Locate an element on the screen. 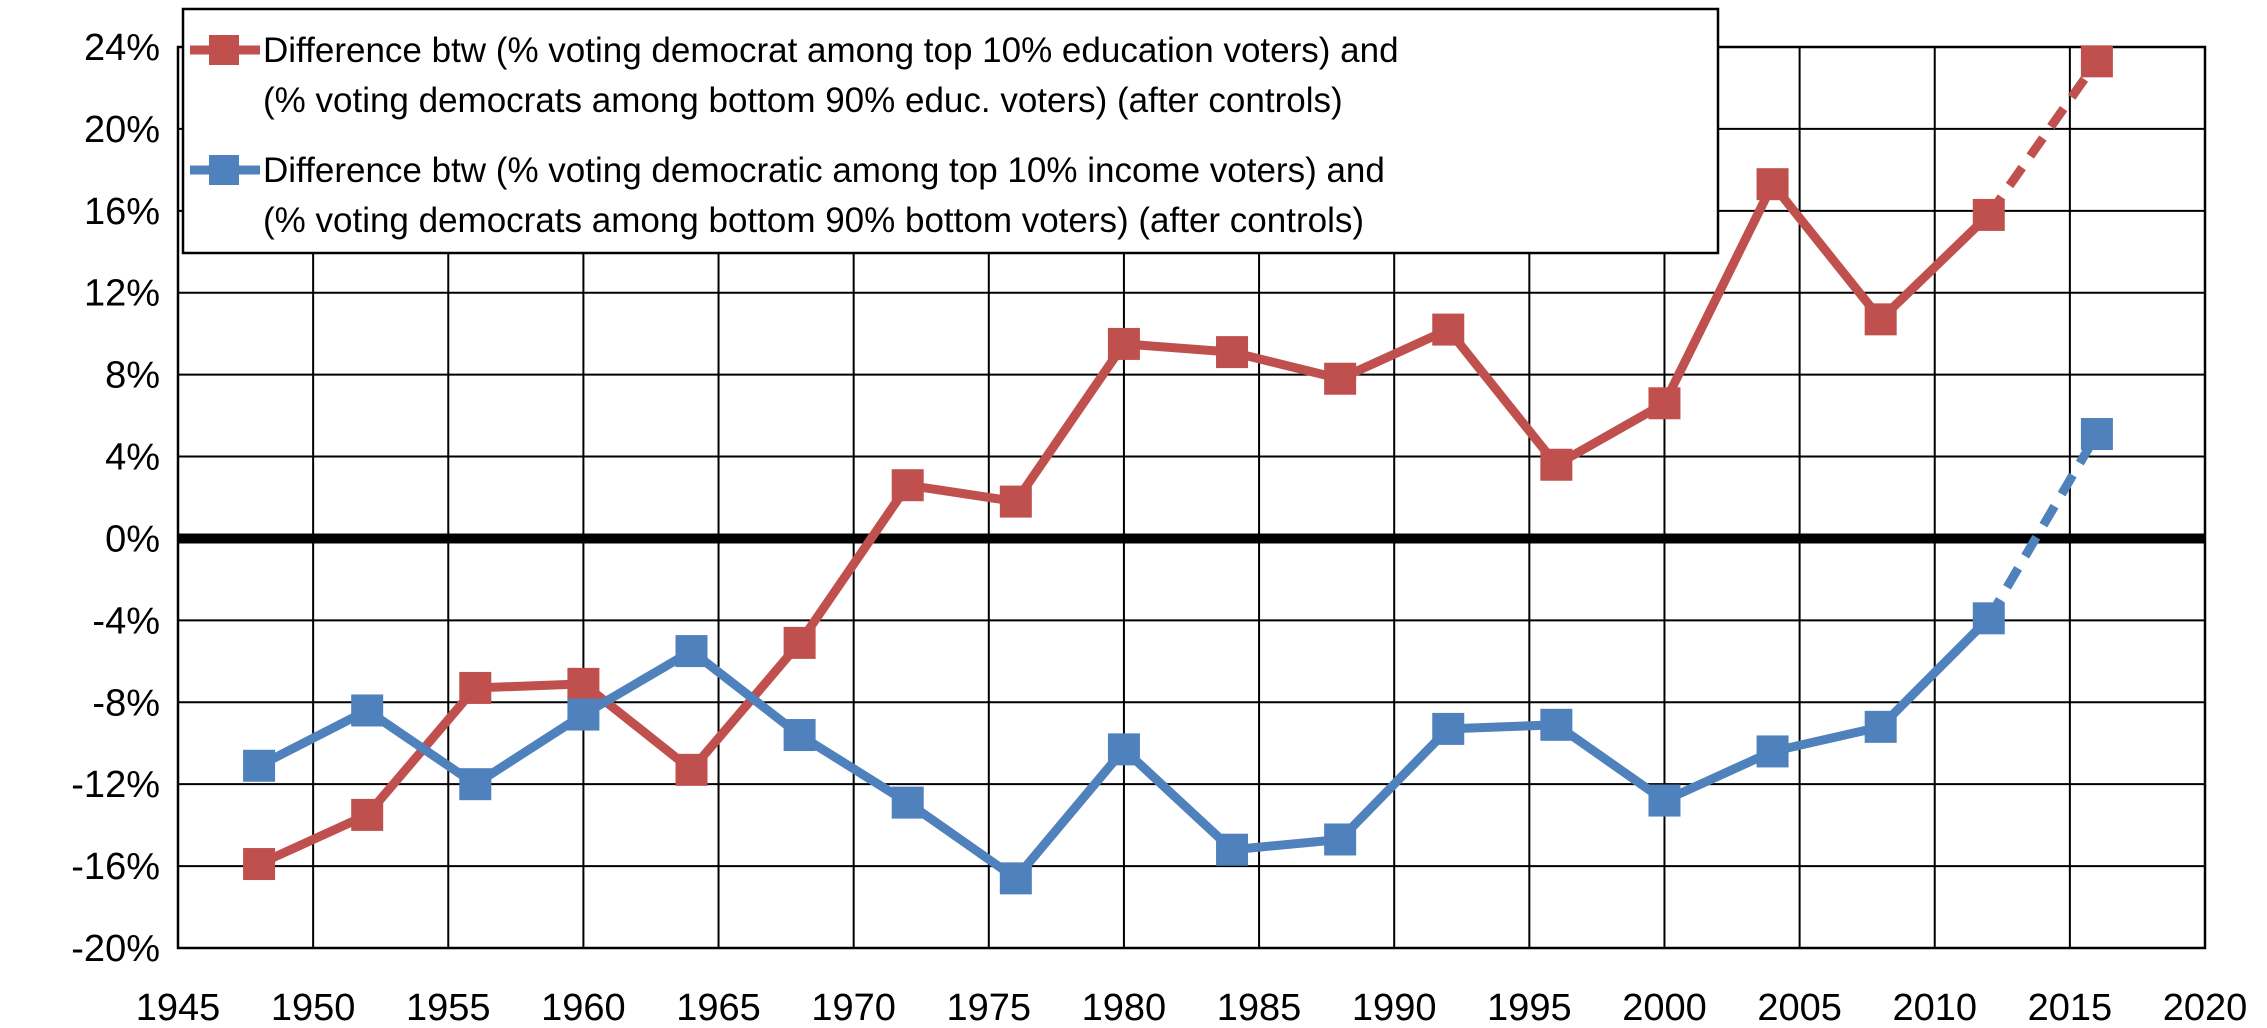 This screenshot has height=1028, width=2267. x-tick-label: 1955 is located at coordinates (448, 1007).